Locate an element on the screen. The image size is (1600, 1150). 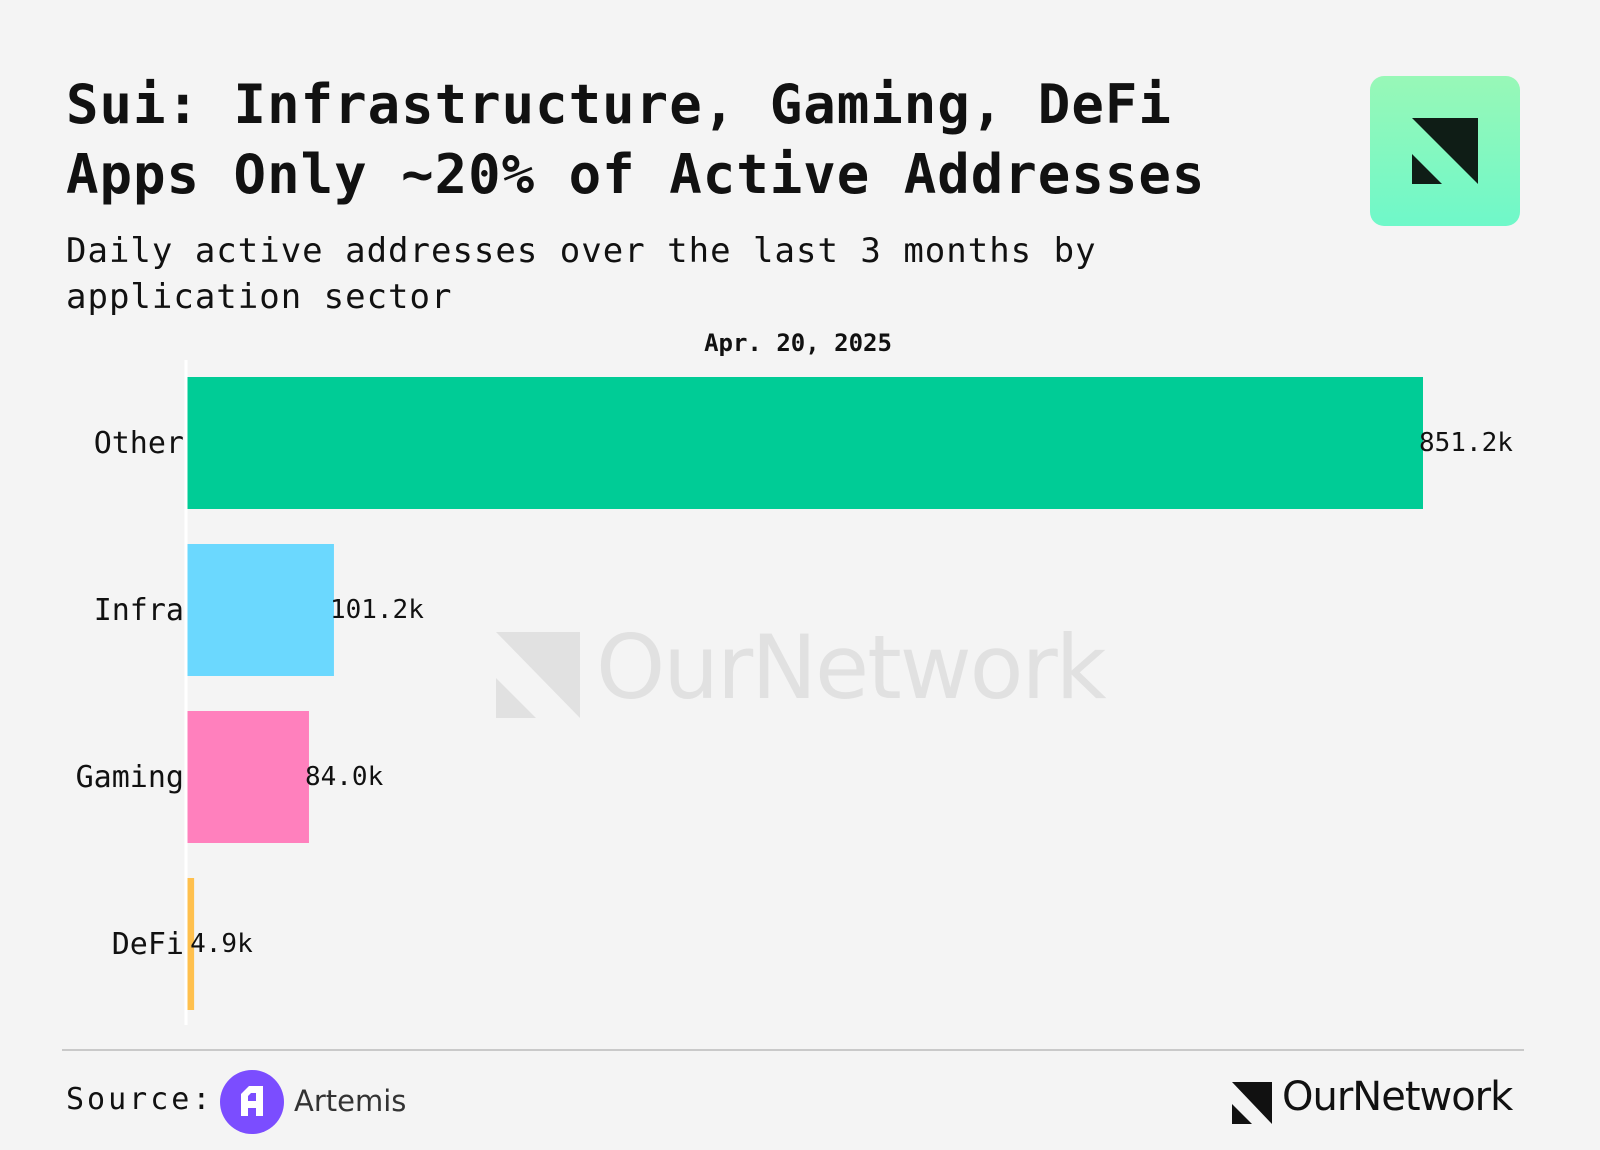
bar-defi is located at coordinates (191, 944).